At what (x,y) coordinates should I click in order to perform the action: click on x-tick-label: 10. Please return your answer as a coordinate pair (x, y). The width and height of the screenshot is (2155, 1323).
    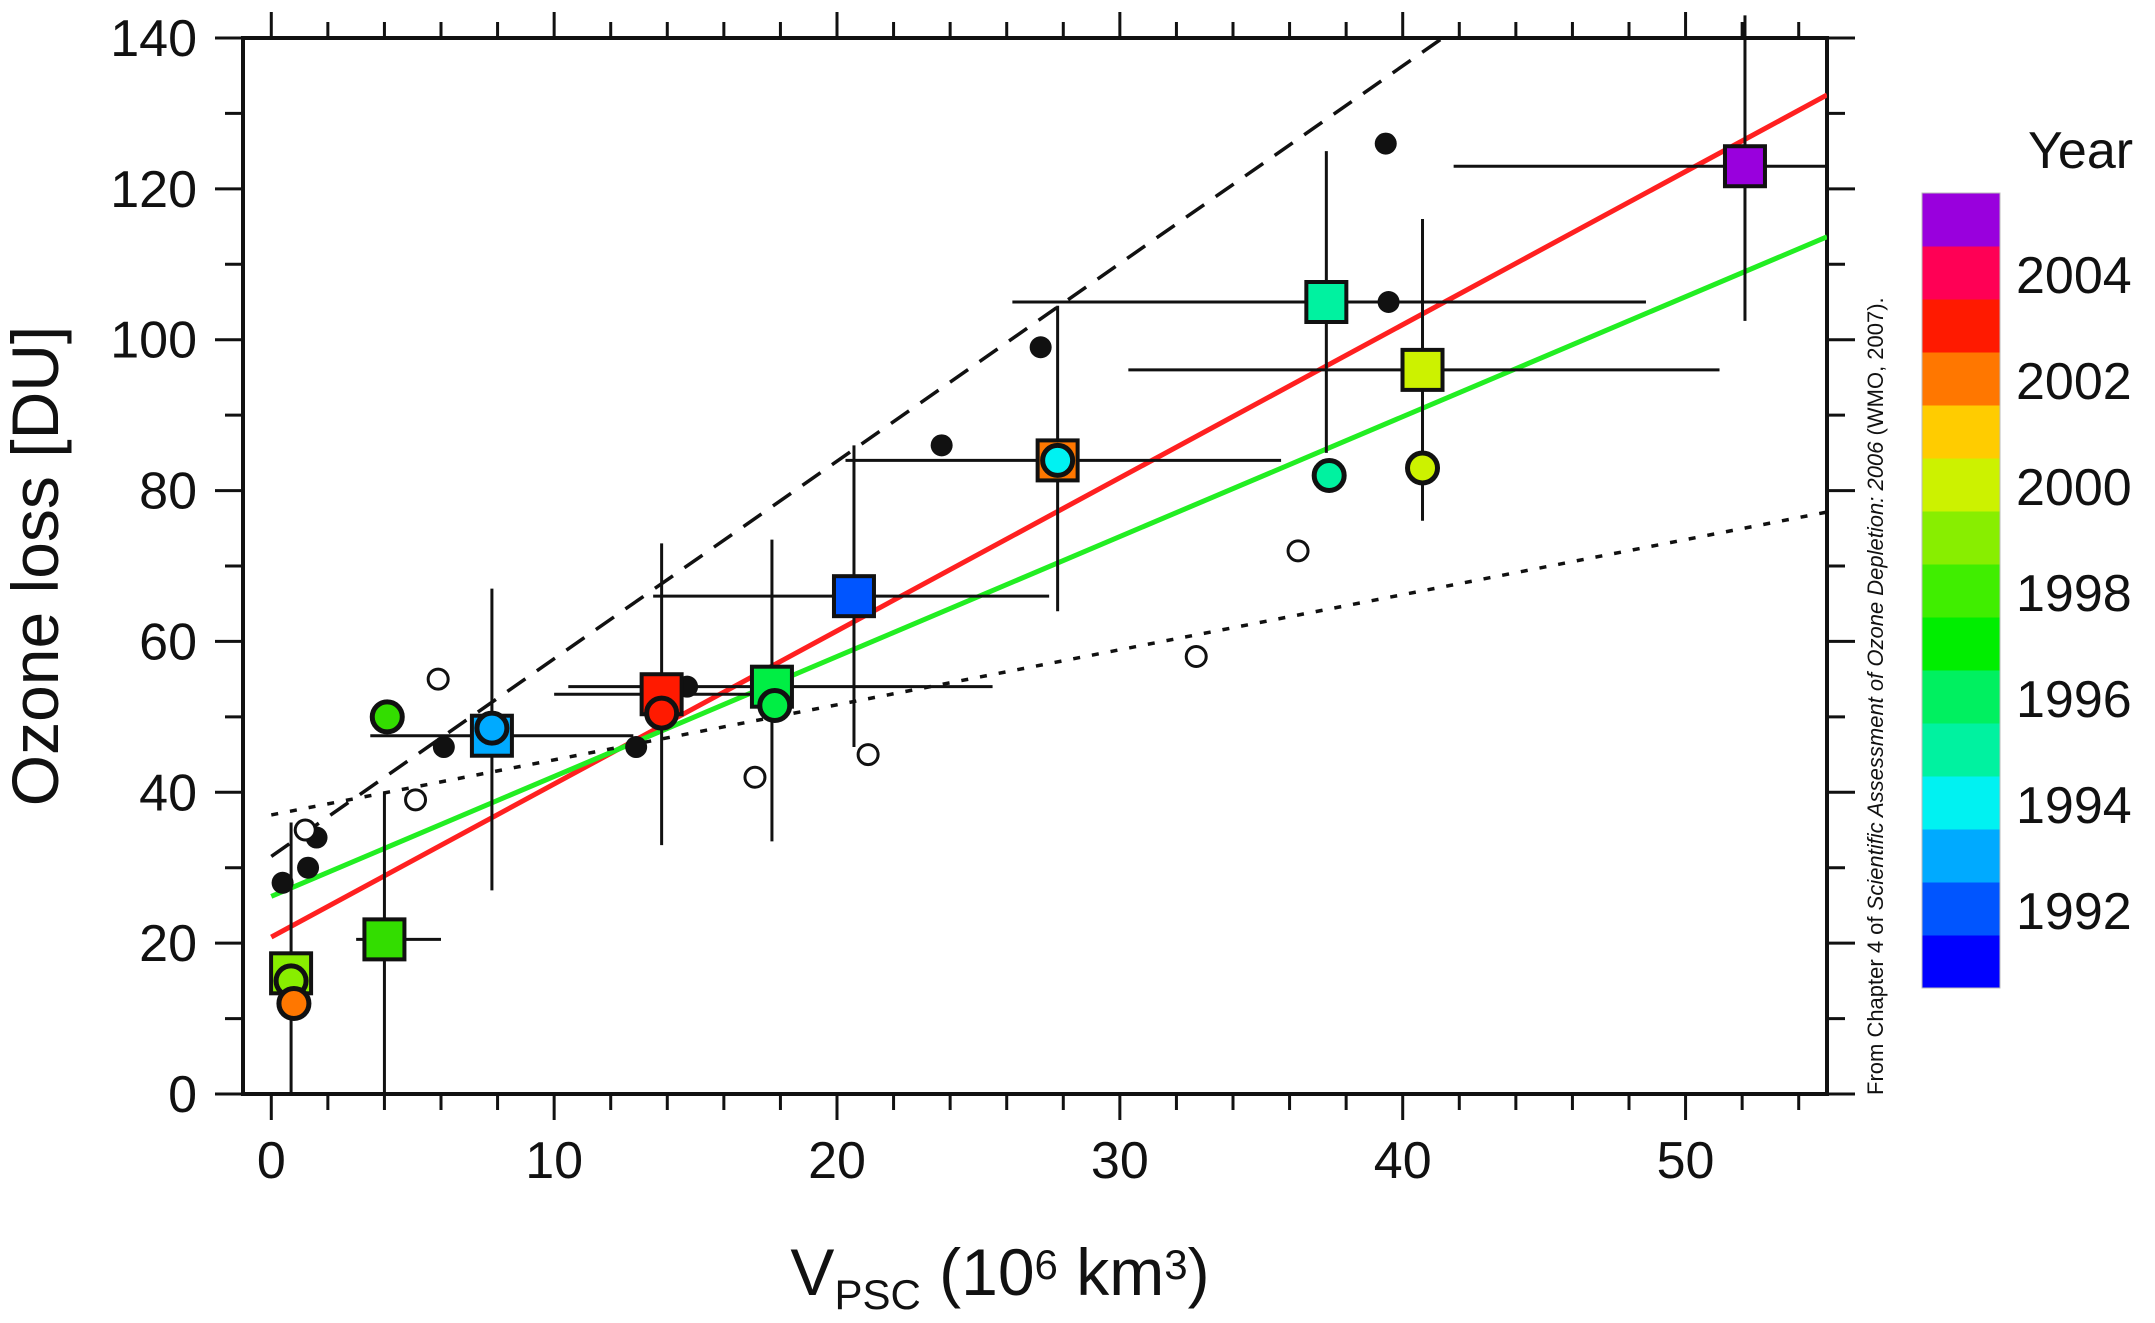
    Looking at the image, I should click on (554, 1161).